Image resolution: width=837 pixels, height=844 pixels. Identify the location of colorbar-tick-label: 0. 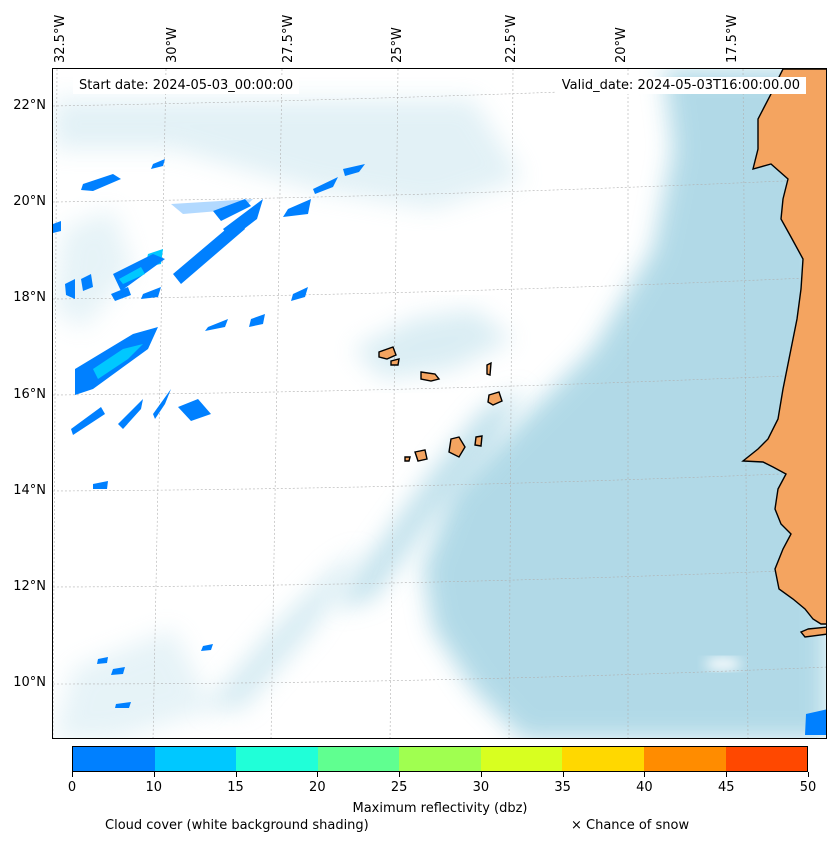
(72, 787).